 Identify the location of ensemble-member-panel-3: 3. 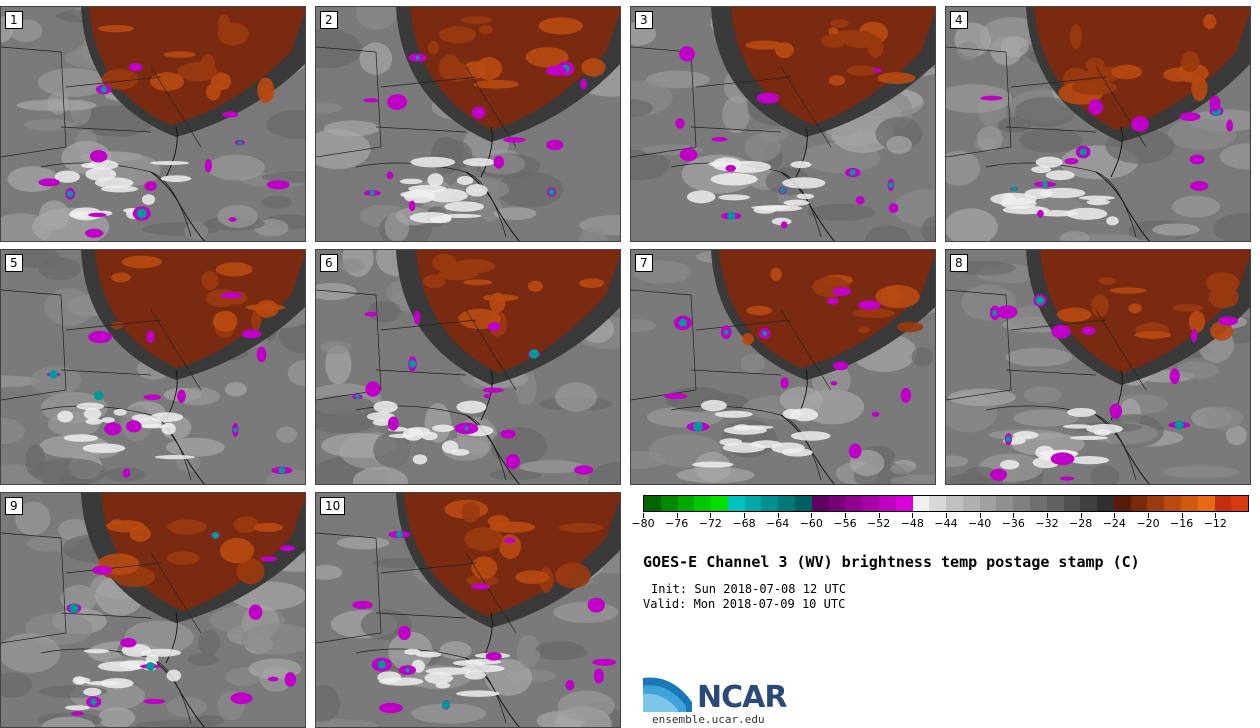
(783, 124).